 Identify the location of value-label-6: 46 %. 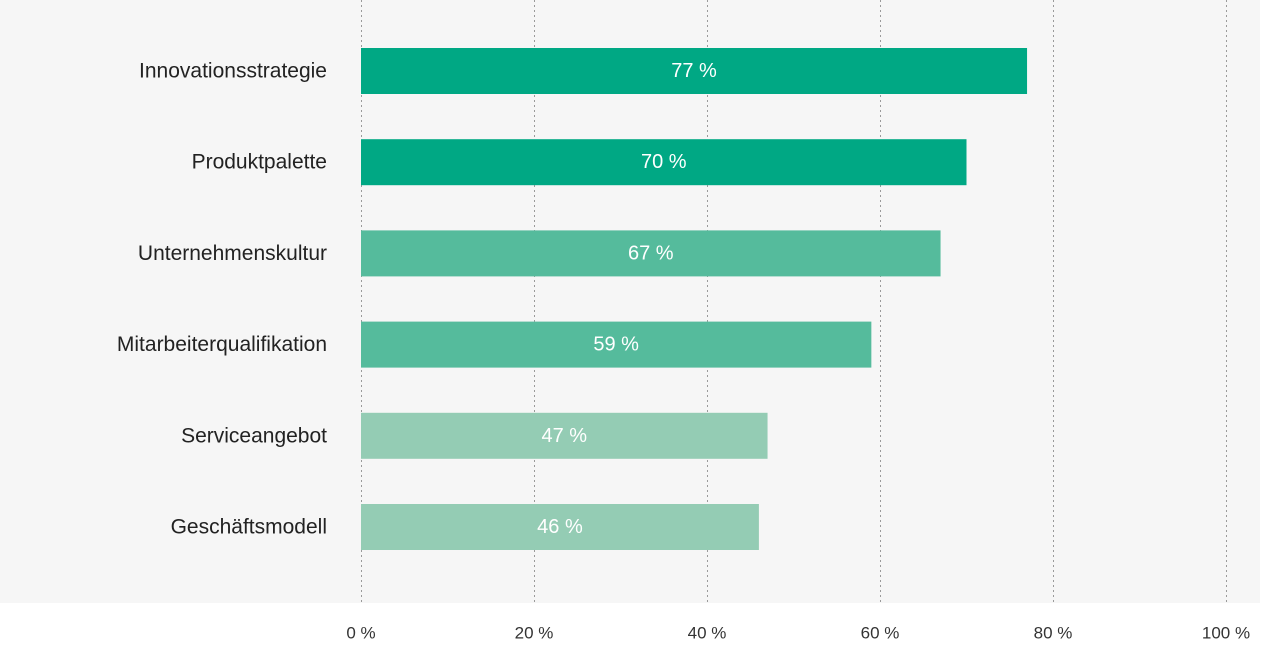
(560, 527).